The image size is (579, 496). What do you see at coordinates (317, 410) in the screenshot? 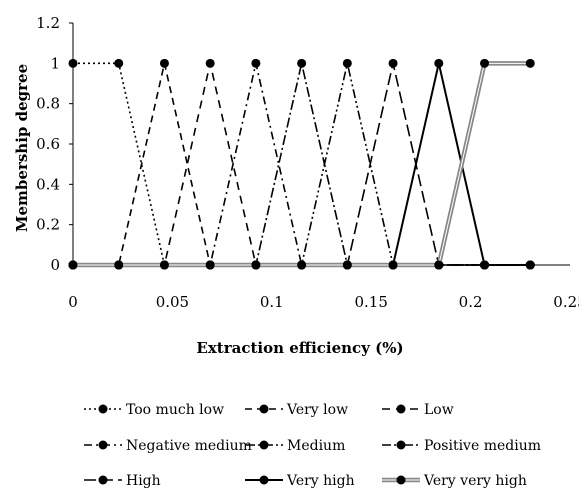
I see `legend-very-low-label: Very low` at bounding box center [317, 410].